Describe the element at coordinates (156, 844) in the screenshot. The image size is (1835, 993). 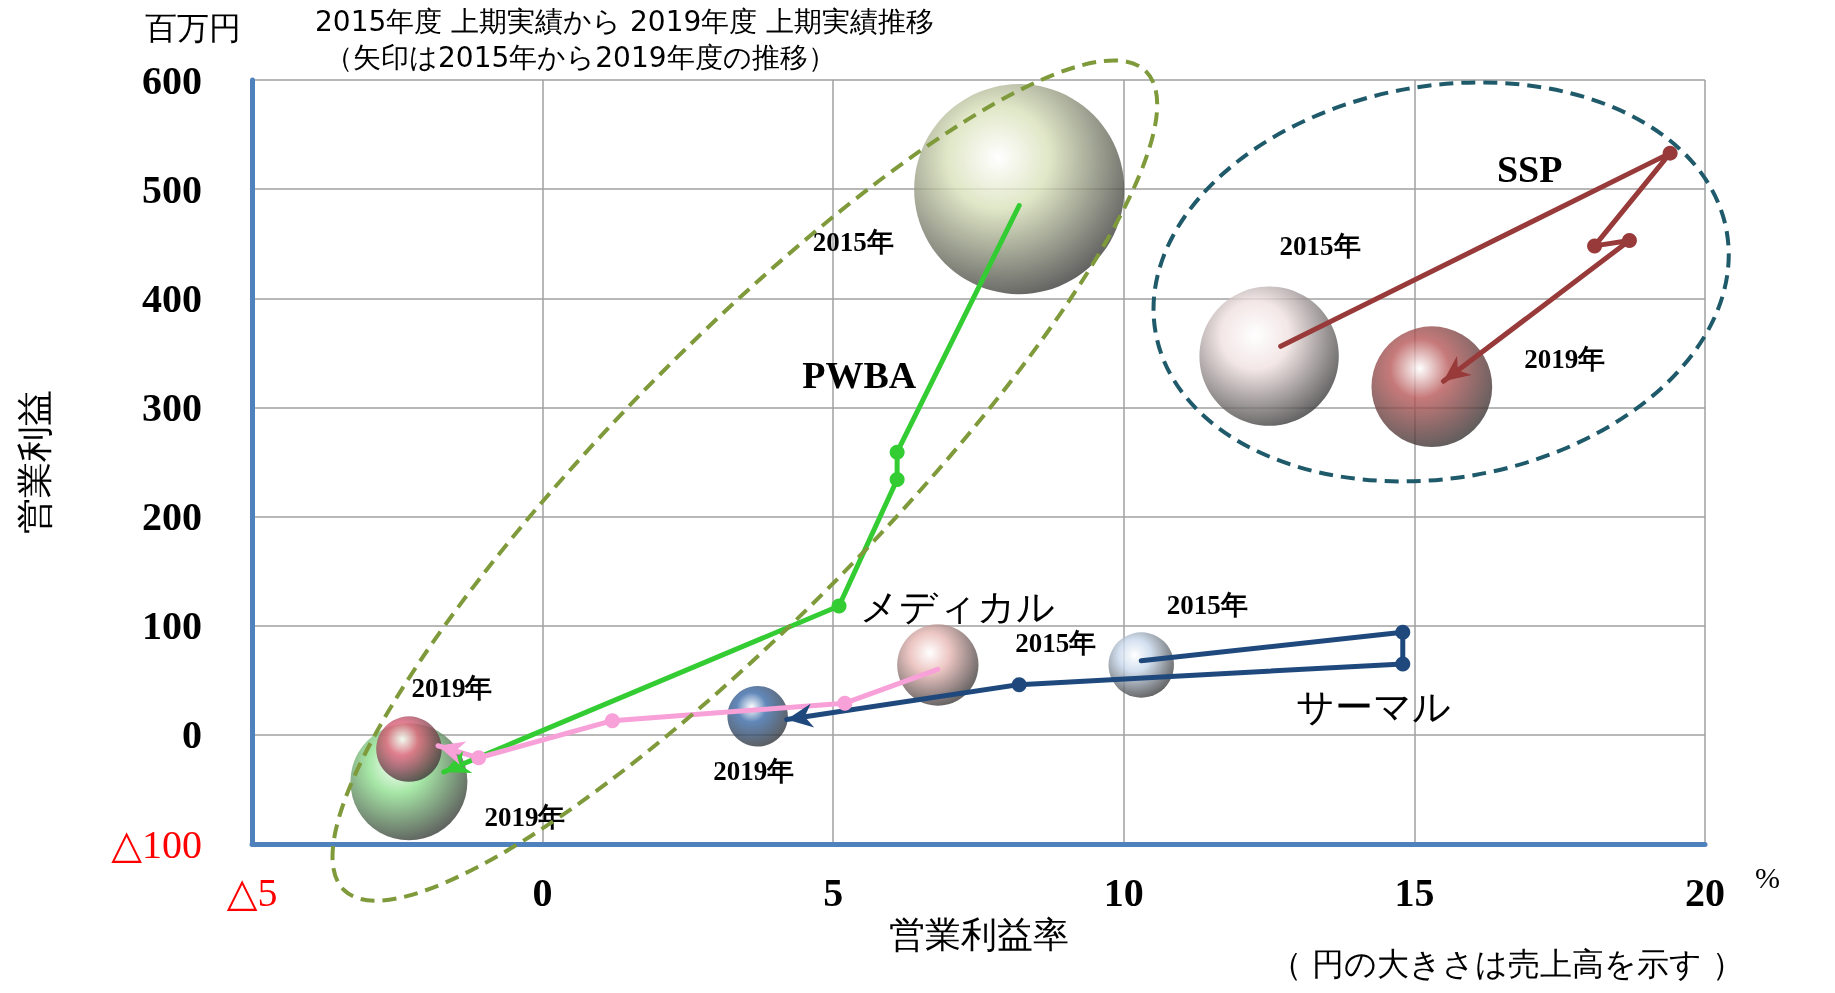
I see `y-tick-label: △100` at that location.